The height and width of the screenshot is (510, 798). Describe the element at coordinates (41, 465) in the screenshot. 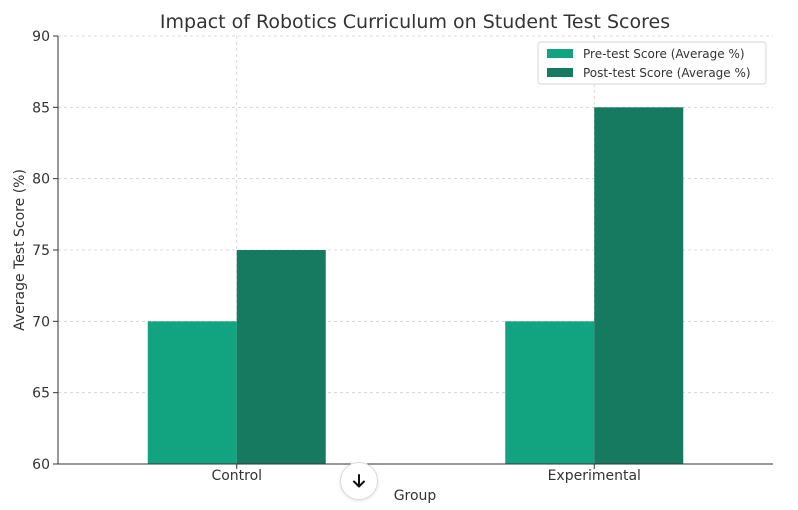

I see `y-tick-label: 60` at that location.